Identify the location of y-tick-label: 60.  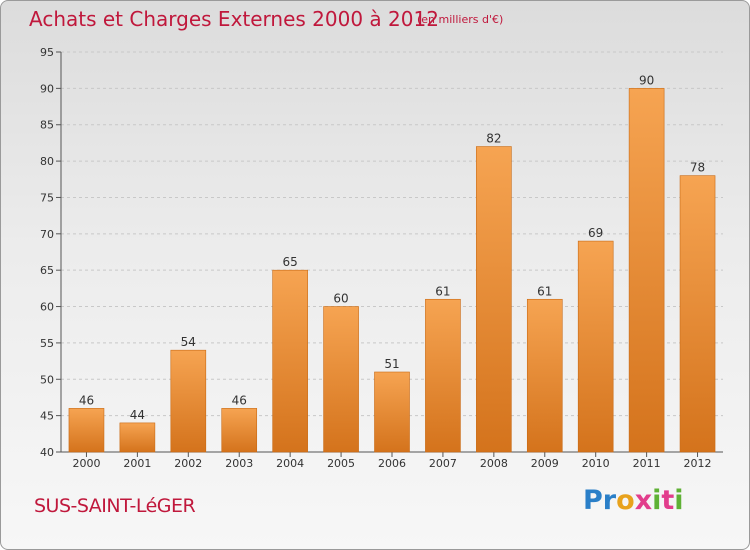
(47, 307).